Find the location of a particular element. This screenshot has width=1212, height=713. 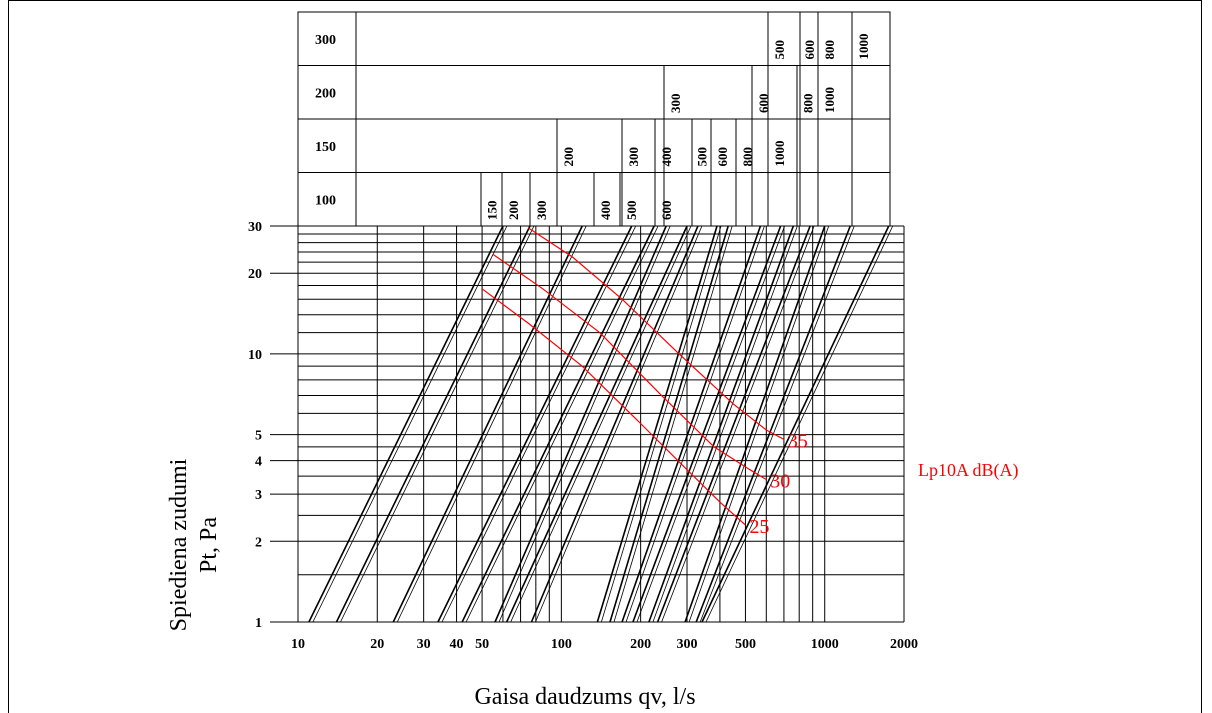

table-size-label: 150 is located at coordinates (325, 147).